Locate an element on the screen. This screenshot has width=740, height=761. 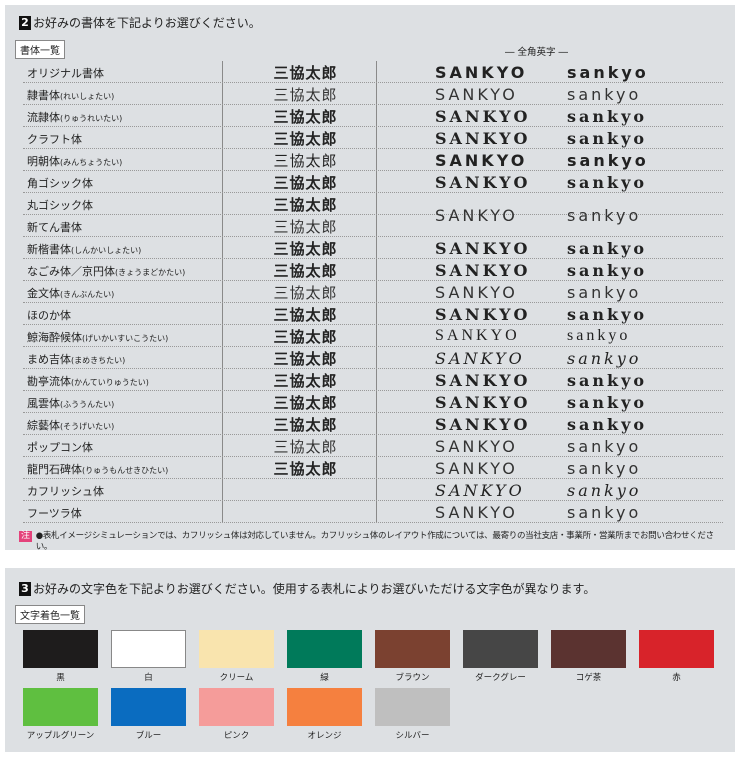
font-row: 丸ゴシック体 三協太郎 is located at coordinates (373, 204).